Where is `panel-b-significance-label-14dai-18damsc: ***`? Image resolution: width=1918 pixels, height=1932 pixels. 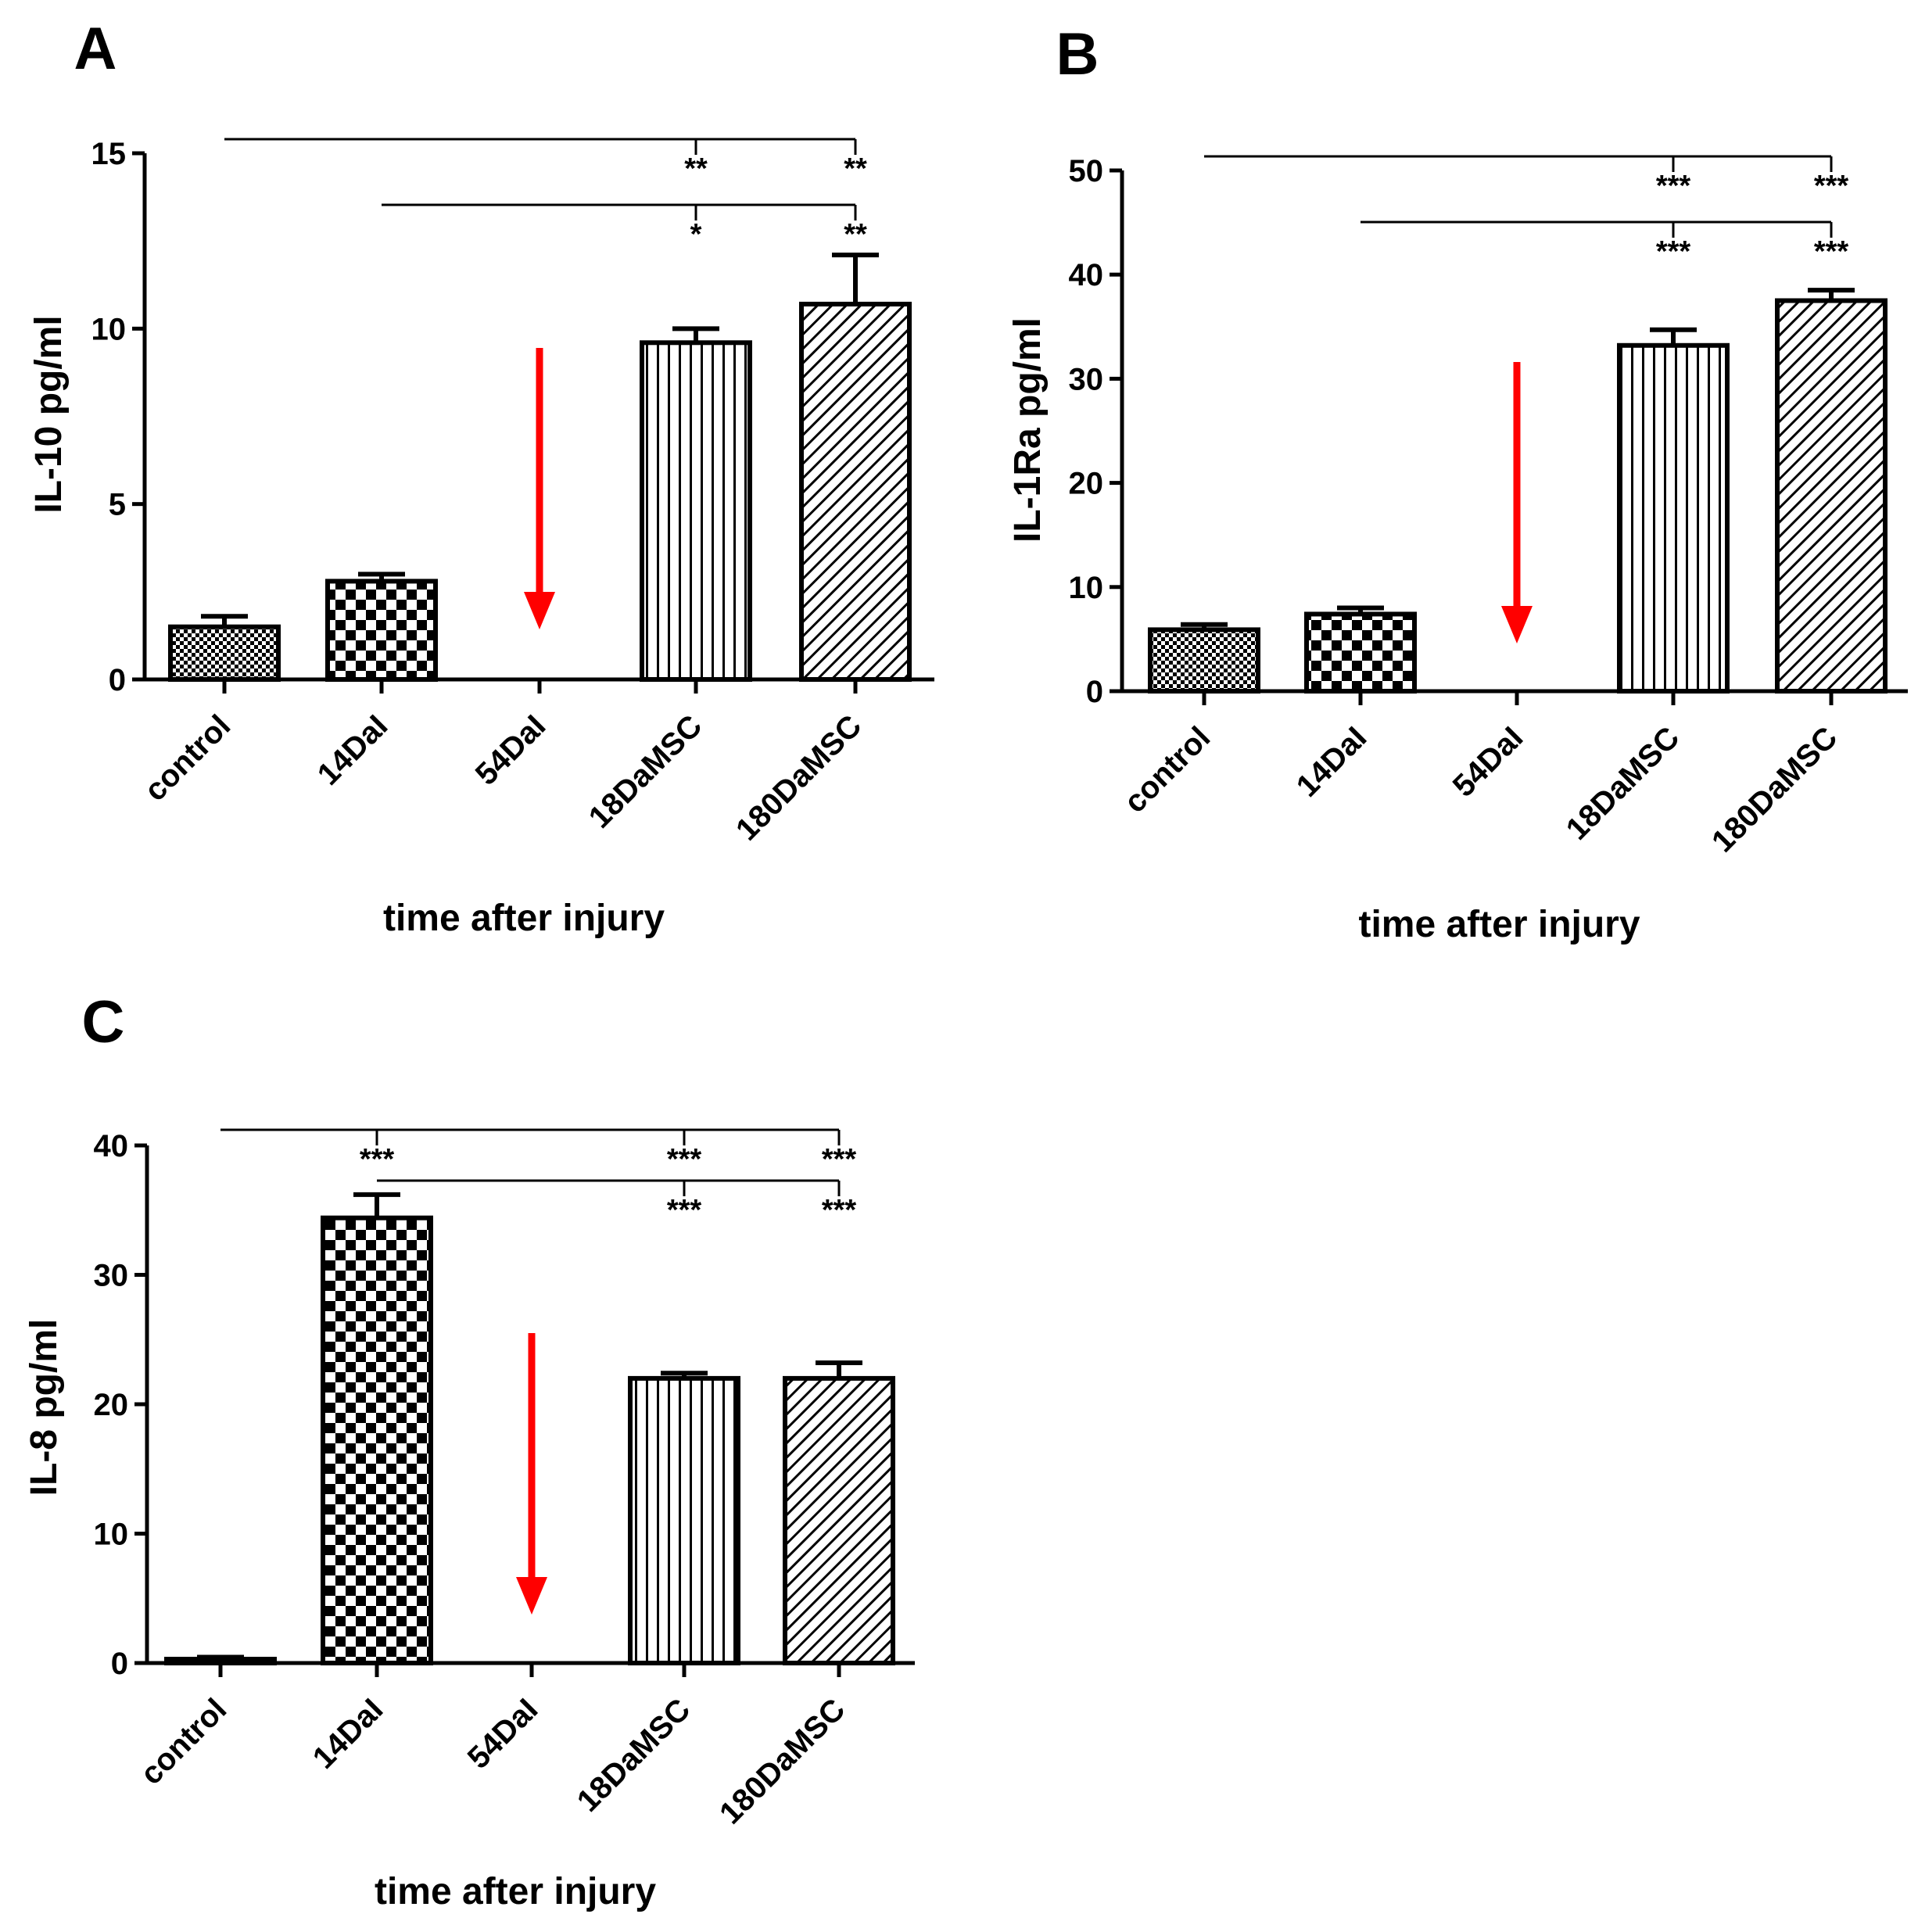
panel-b-significance-label-14dai-18damsc: *** is located at coordinates (1673, 251).